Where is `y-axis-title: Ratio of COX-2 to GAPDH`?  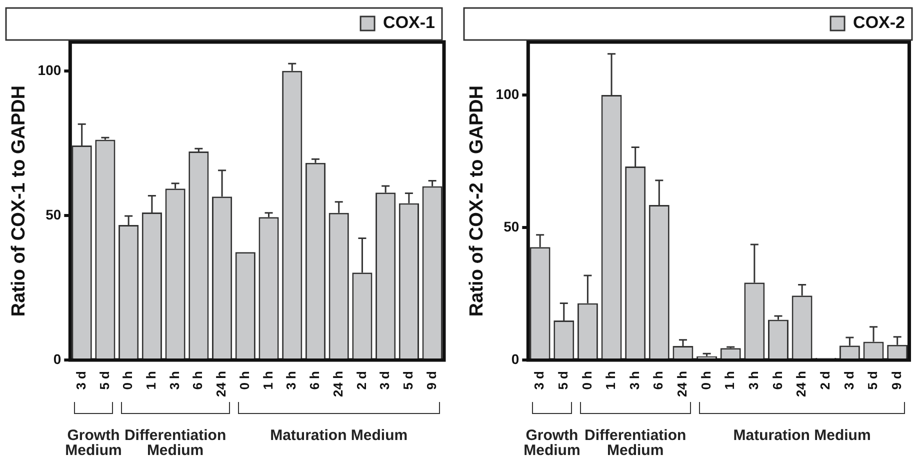 y-axis-title: Ratio of COX-2 to GAPDH is located at coordinates (477, 201).